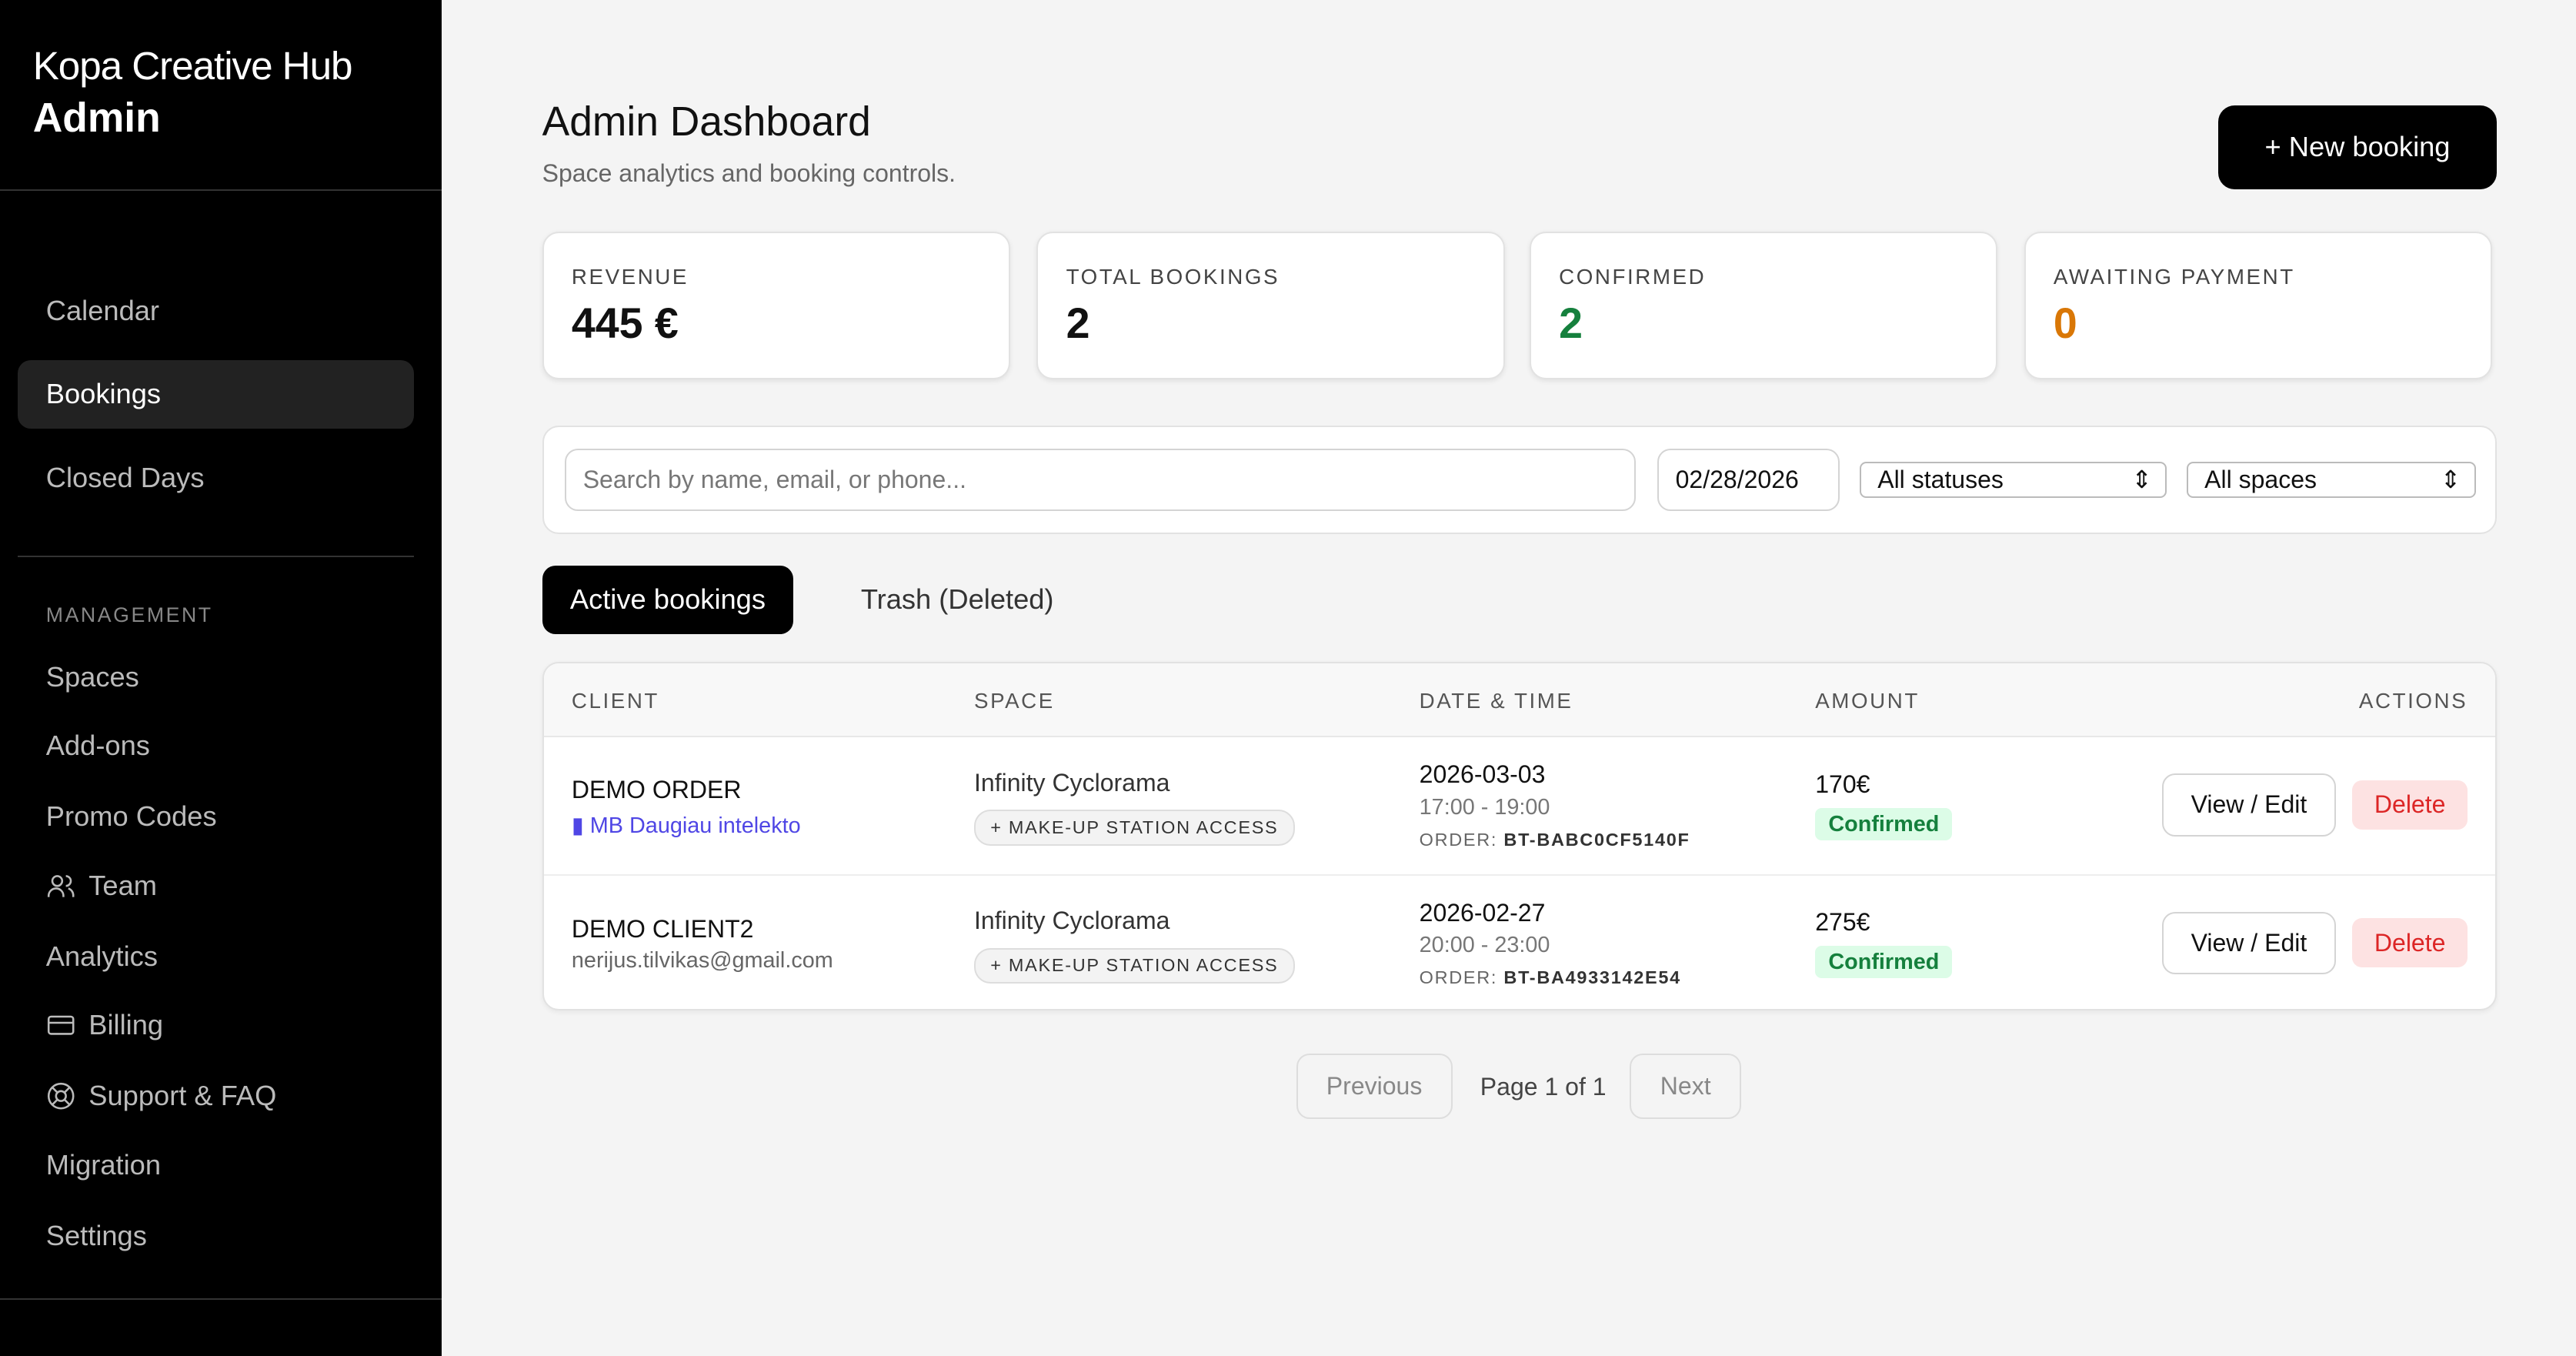  What do you see at coordinates (615, 700) in the screenshot?
I see `col-client: CLIENT` at bounding box center [615, 700].